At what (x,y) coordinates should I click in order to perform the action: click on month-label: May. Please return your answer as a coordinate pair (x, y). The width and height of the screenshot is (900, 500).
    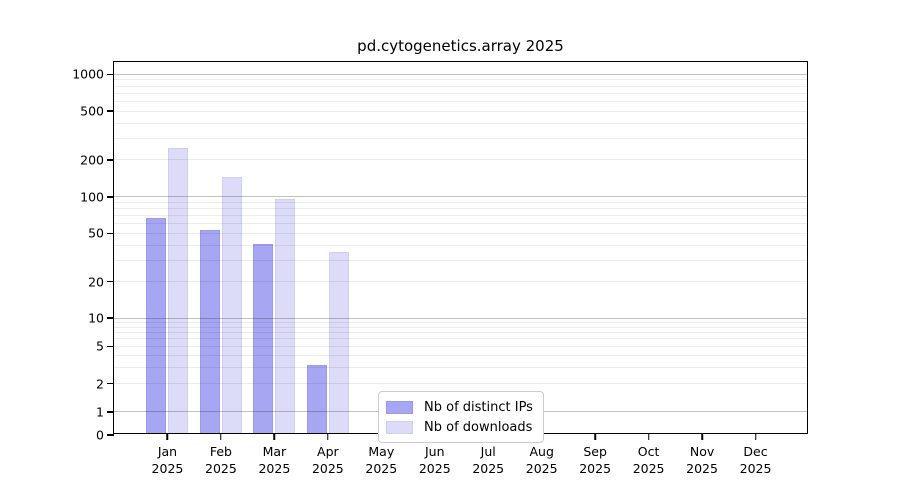
    Looking at the image, I should click on (381, 451).